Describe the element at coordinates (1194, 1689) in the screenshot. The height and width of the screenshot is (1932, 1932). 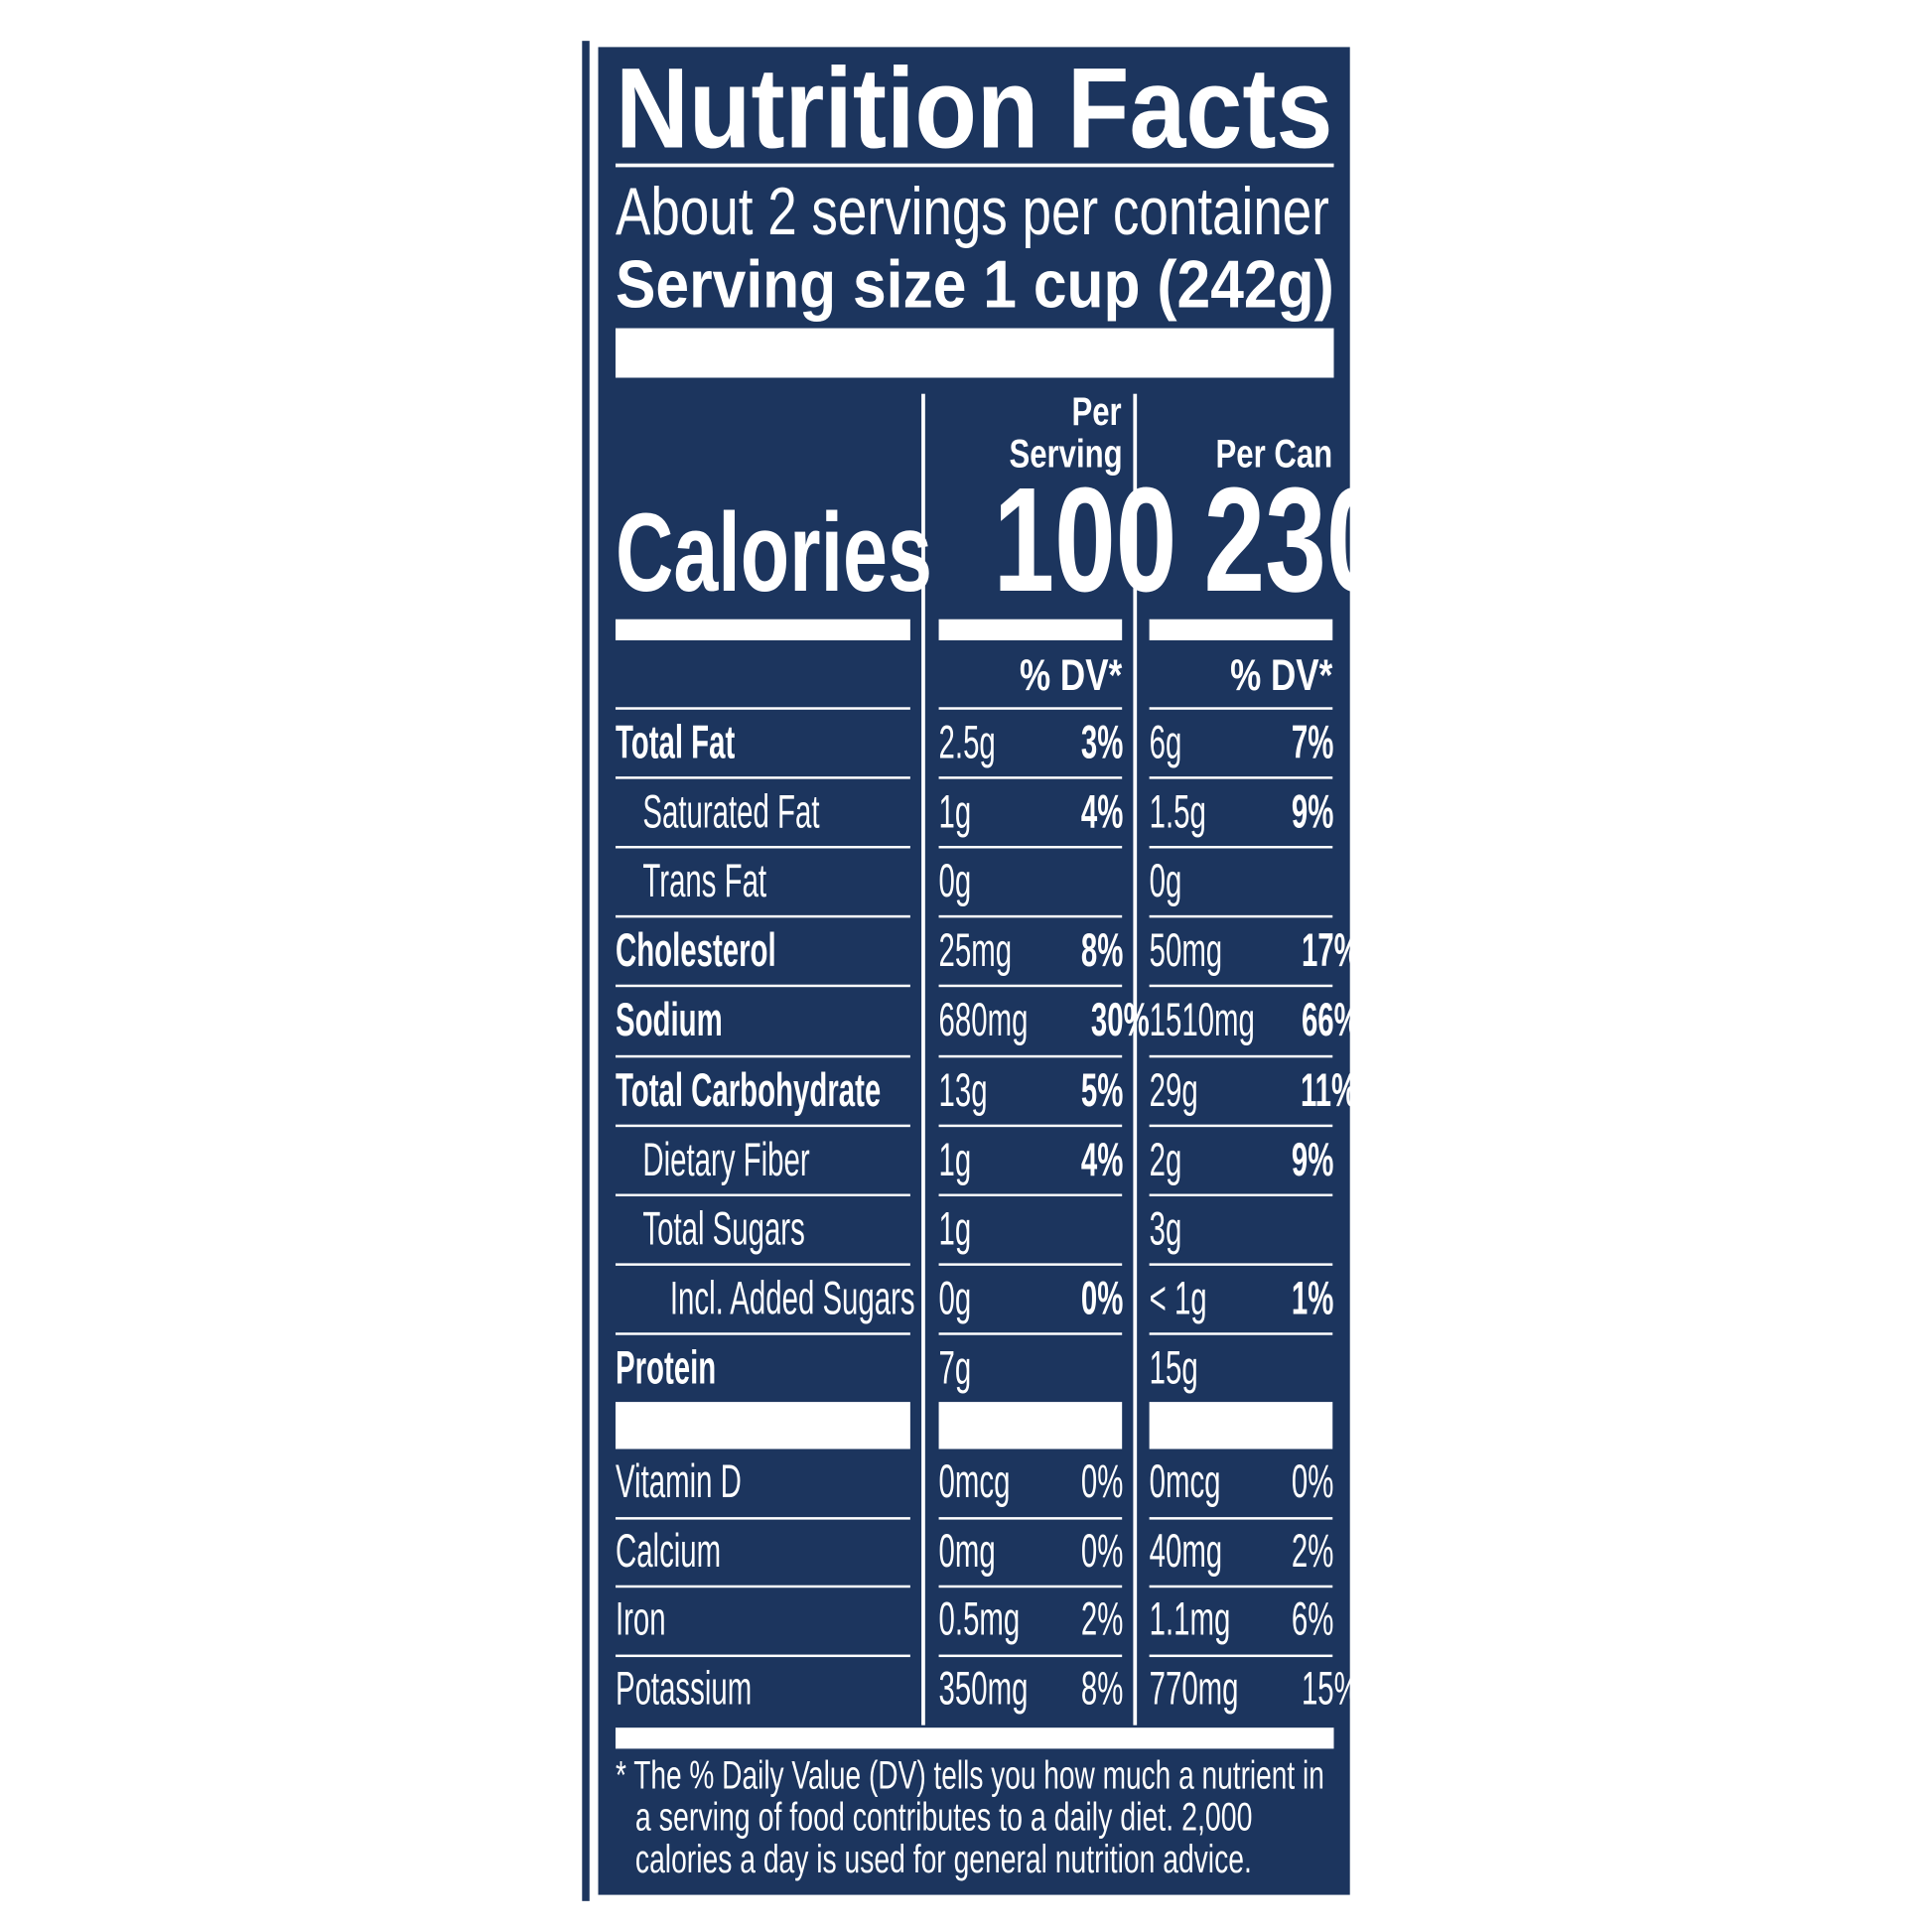
I see `can-amount-potassium: 770mg` at that location.